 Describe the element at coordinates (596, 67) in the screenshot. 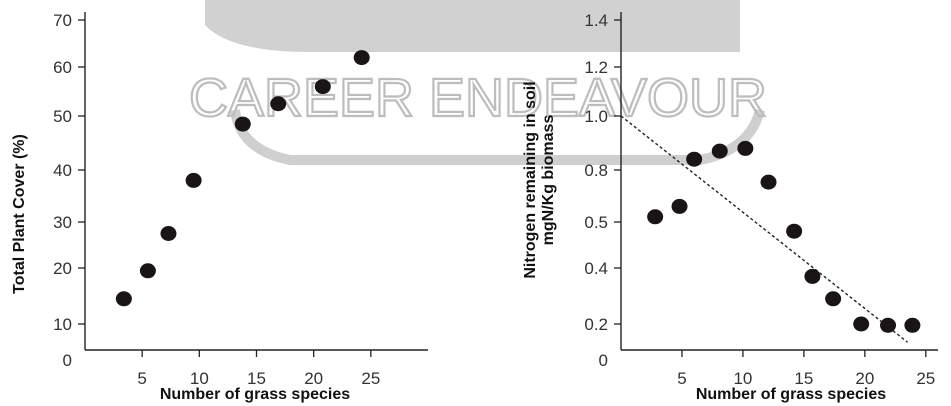

I see `y-tick-label: 1.2` at that location.